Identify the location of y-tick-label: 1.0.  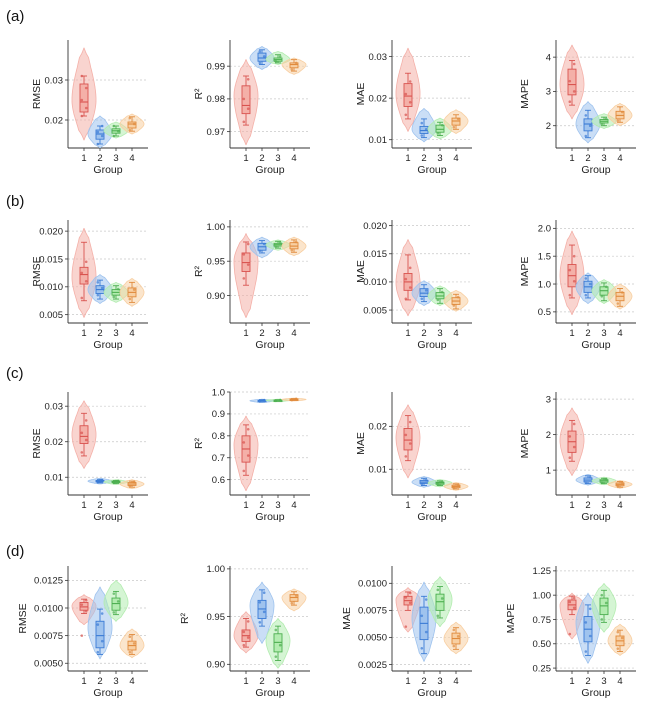
(218, 392).